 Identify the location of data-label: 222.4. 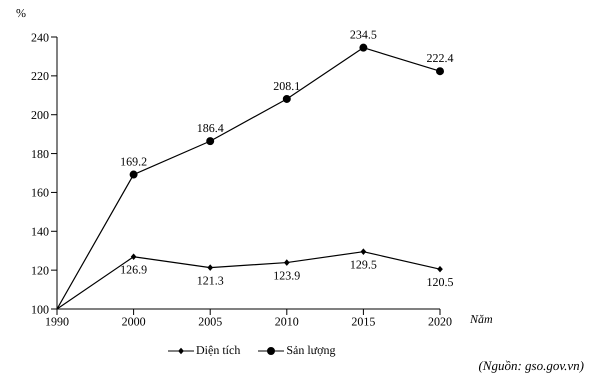
(440, 58).